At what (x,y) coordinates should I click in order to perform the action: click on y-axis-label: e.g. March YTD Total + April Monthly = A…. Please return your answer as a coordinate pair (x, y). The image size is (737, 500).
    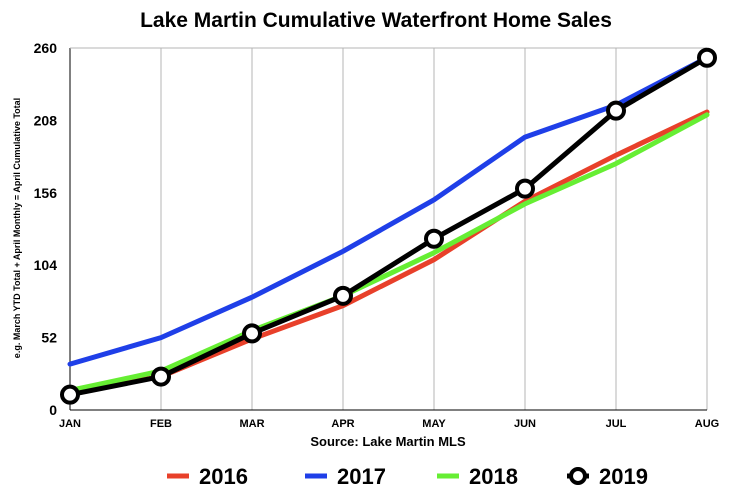
    Looking at the image, I should click on (17, 228).